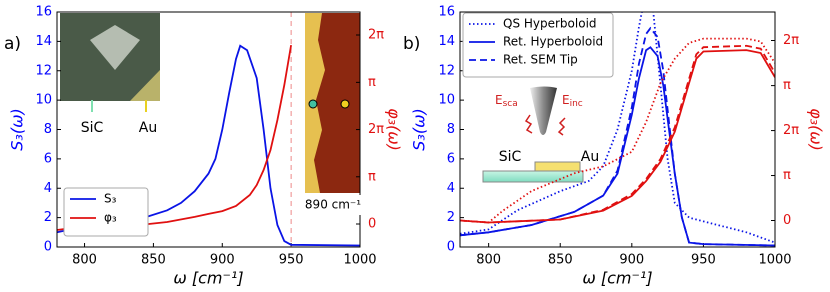 This screenshot has width=830, height=292. I want to click on inset-photo, so click(110, 62).